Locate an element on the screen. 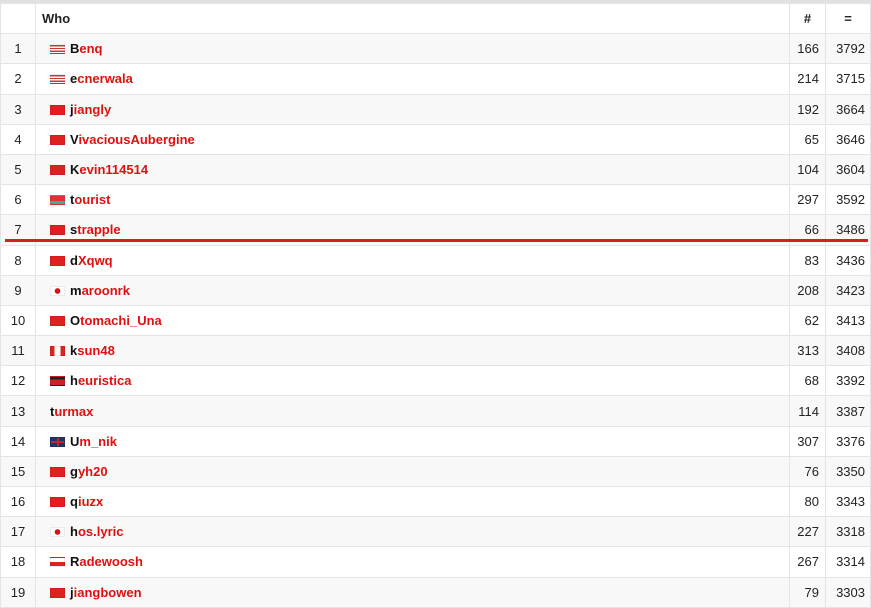 The width and height of the screenshot is (871, 608). contest-count-cell: 267 is located at coordinates (807, 562).